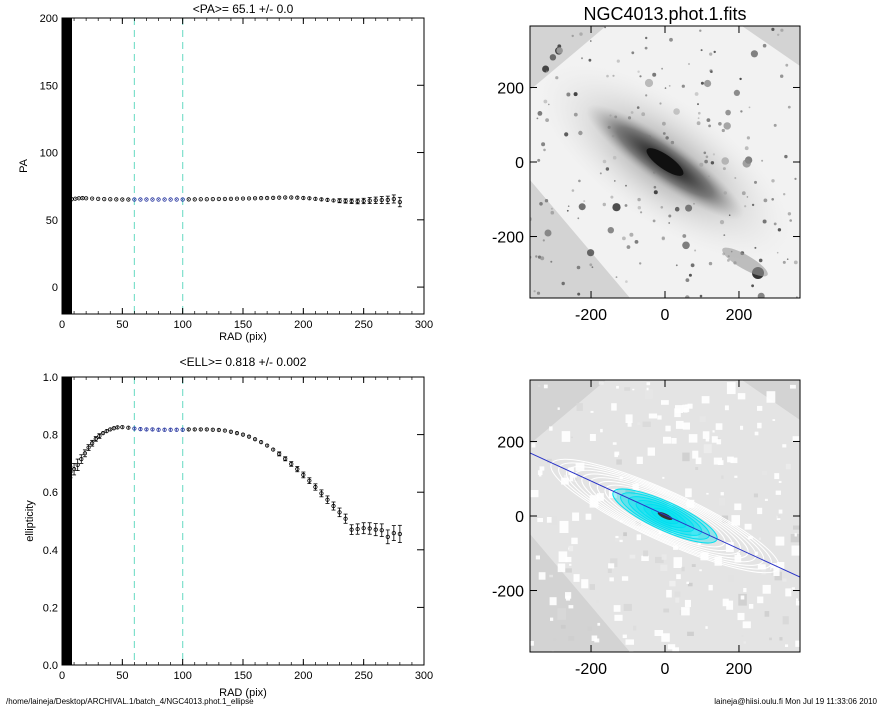 The image size is (885, 708). I want to click on pa-y-axis-label: PA, so click(24, 165).